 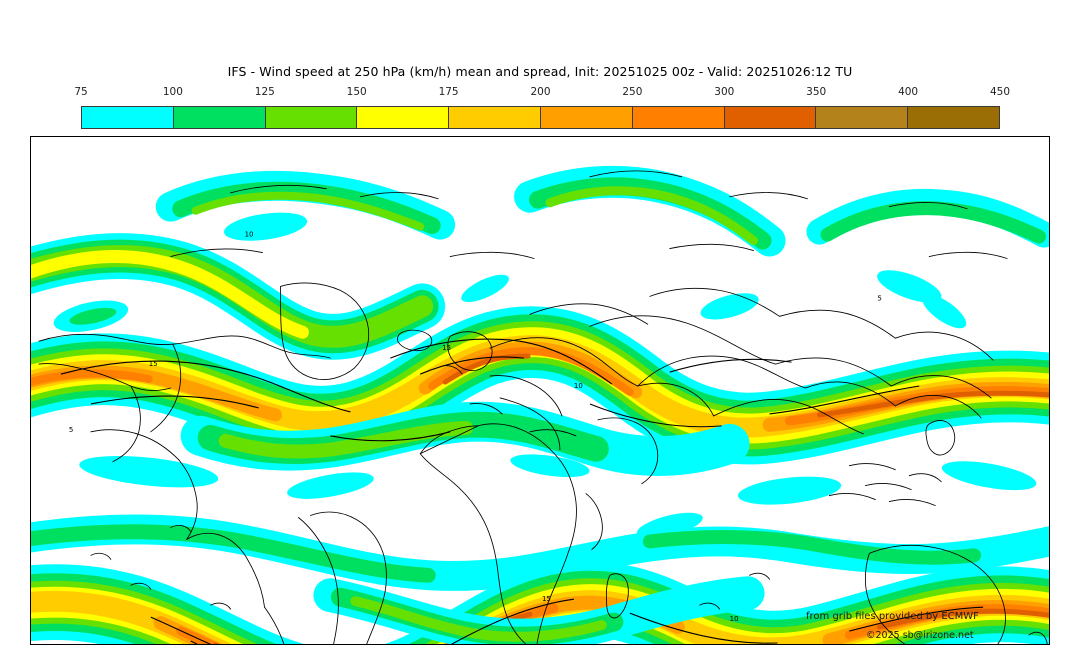 I want to click on colorbar-label-5: 200, so click(x=540, y=92).